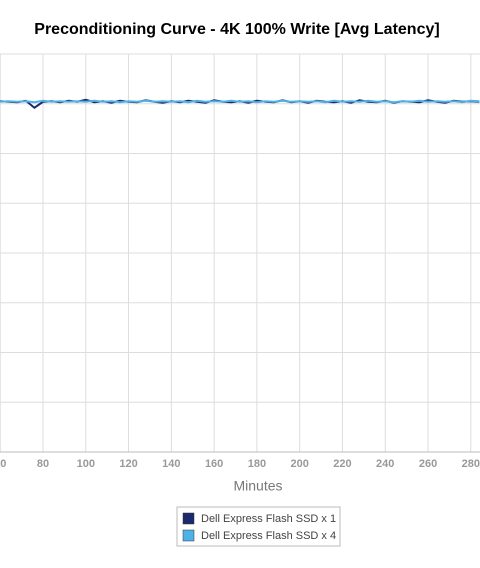 The height and width of the screenshot is (568, 480). I want to click on series-line, so click(240, 101).